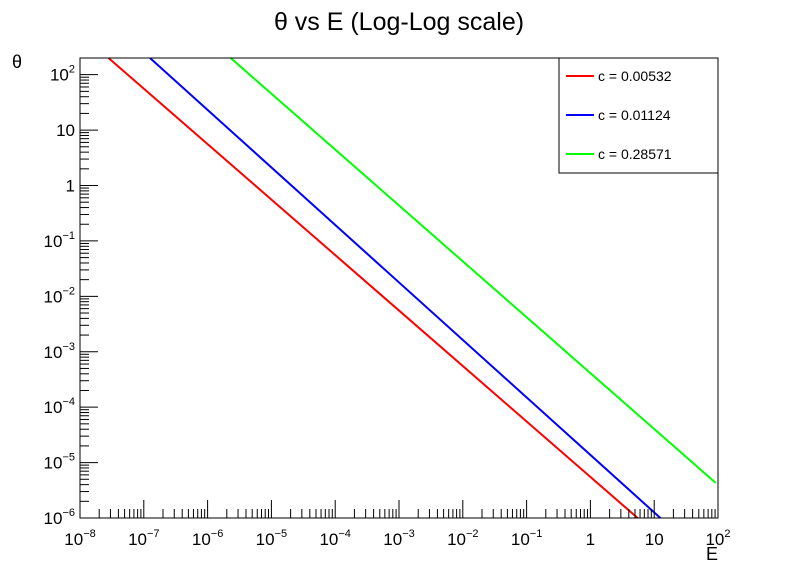 This screenshot has width=798, height=576. Describe the element at coordinates (59, 462) in the screenshot. I see `y-tick-label: 10⁻⁵` at that location.